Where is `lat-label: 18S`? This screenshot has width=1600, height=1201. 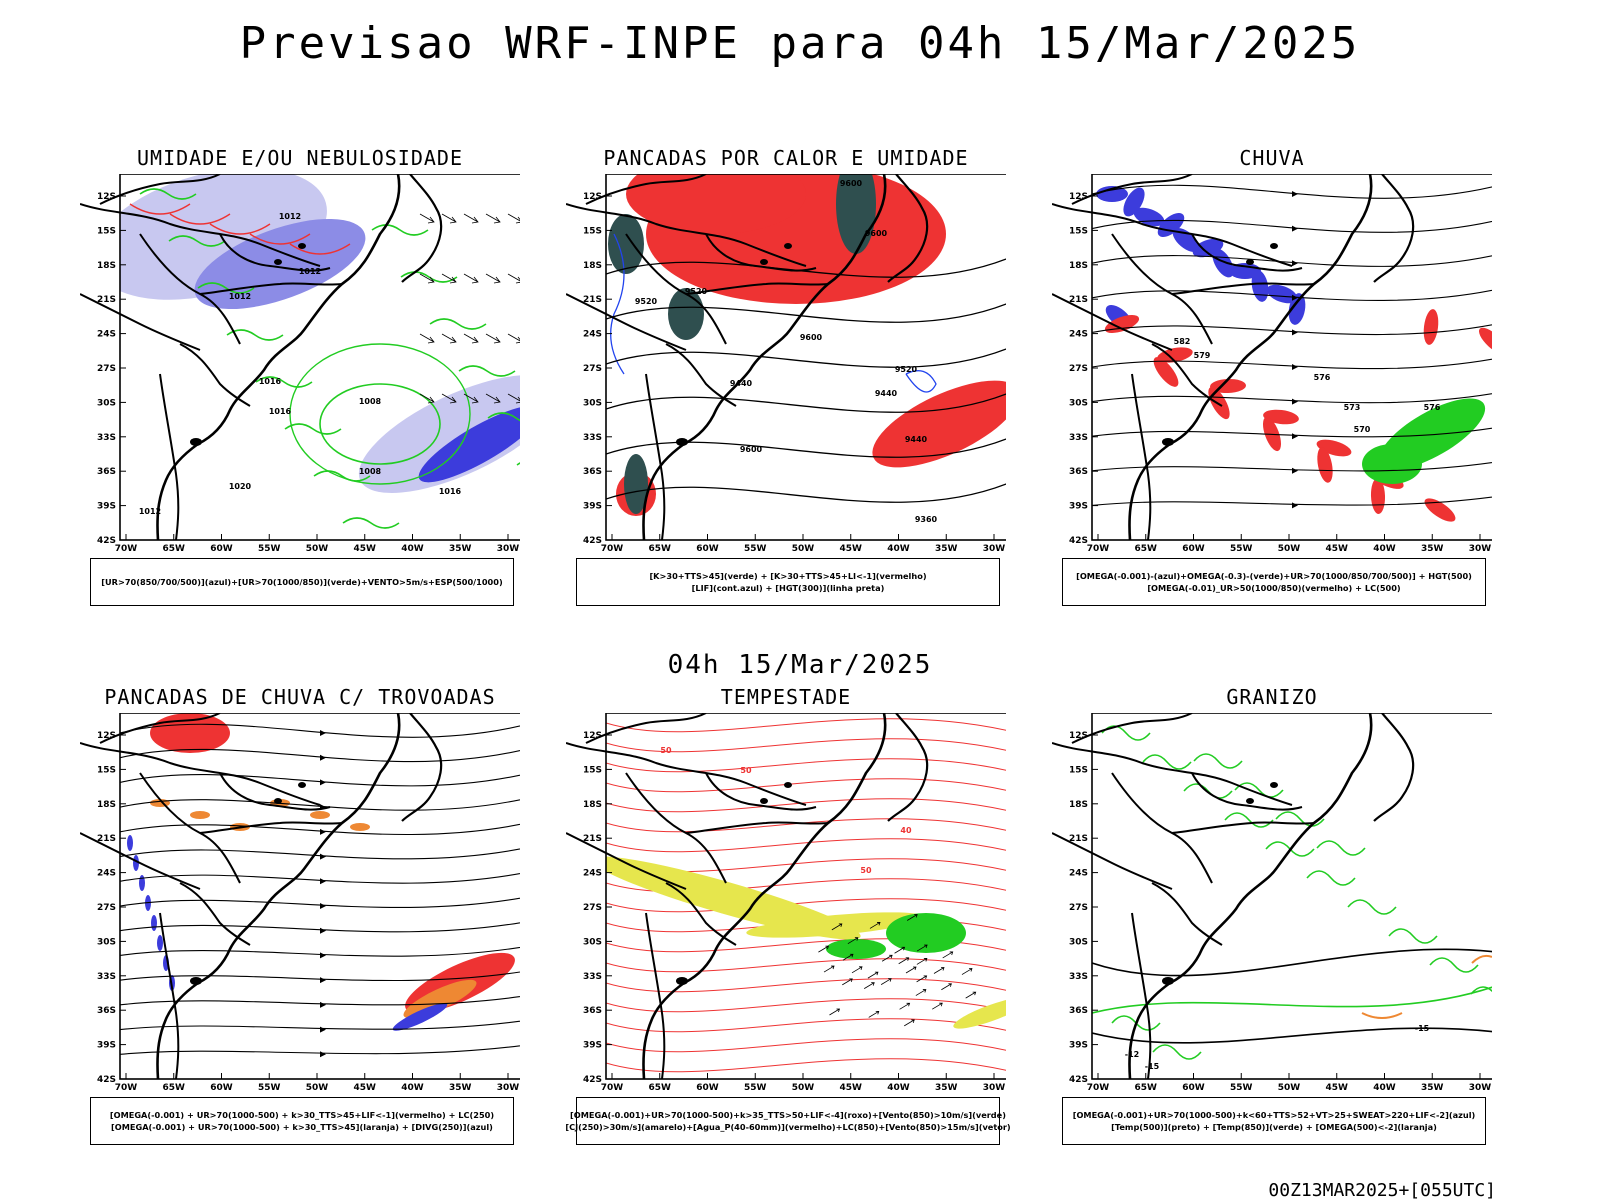 lat-label: 18S is located at coordinates (592, 266).